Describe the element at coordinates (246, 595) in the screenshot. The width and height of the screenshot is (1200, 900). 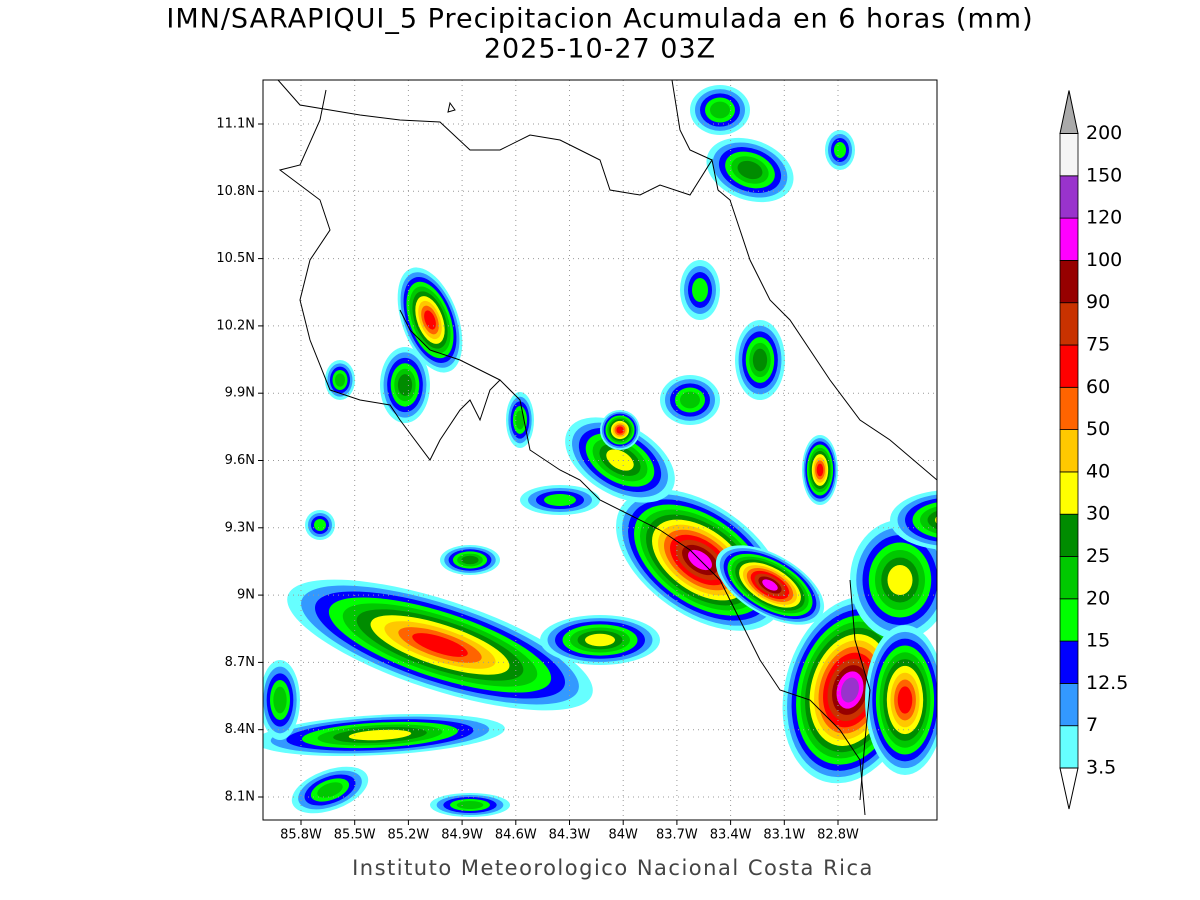
I see `lat-tick-label: 9N` at that location.